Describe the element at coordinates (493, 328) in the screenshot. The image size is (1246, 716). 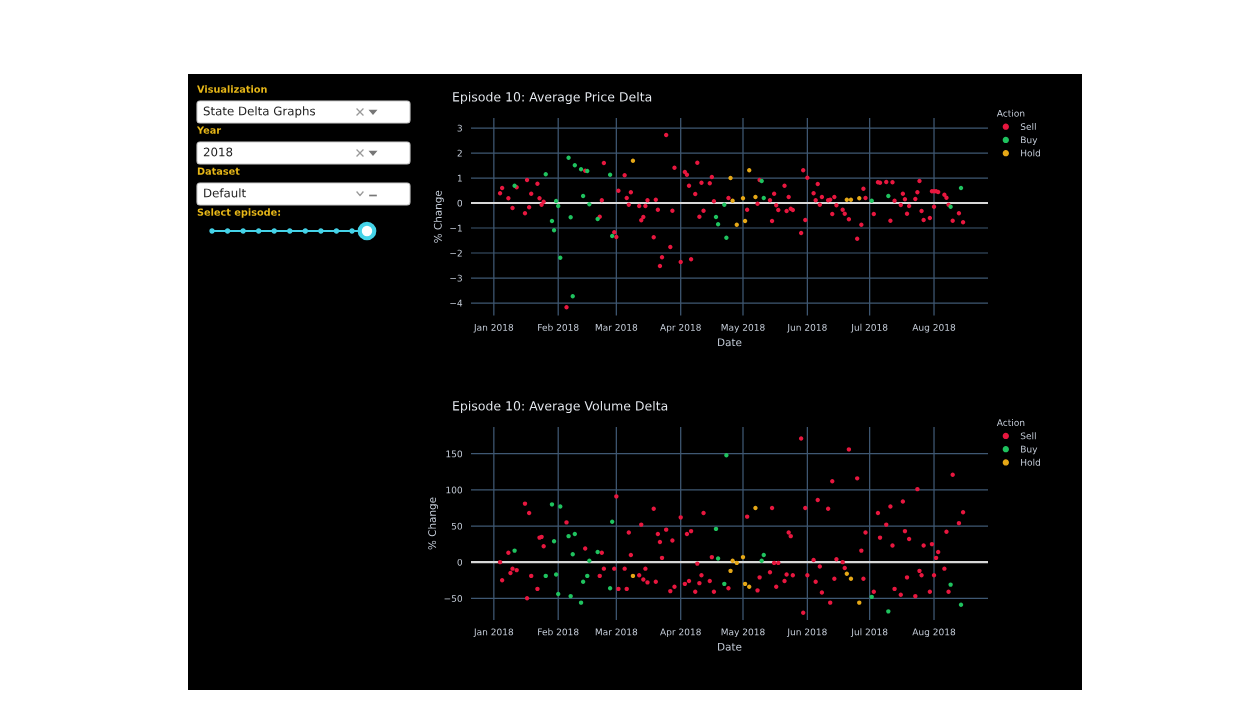
I see `x-tick-label: Jan 2018` at that location.